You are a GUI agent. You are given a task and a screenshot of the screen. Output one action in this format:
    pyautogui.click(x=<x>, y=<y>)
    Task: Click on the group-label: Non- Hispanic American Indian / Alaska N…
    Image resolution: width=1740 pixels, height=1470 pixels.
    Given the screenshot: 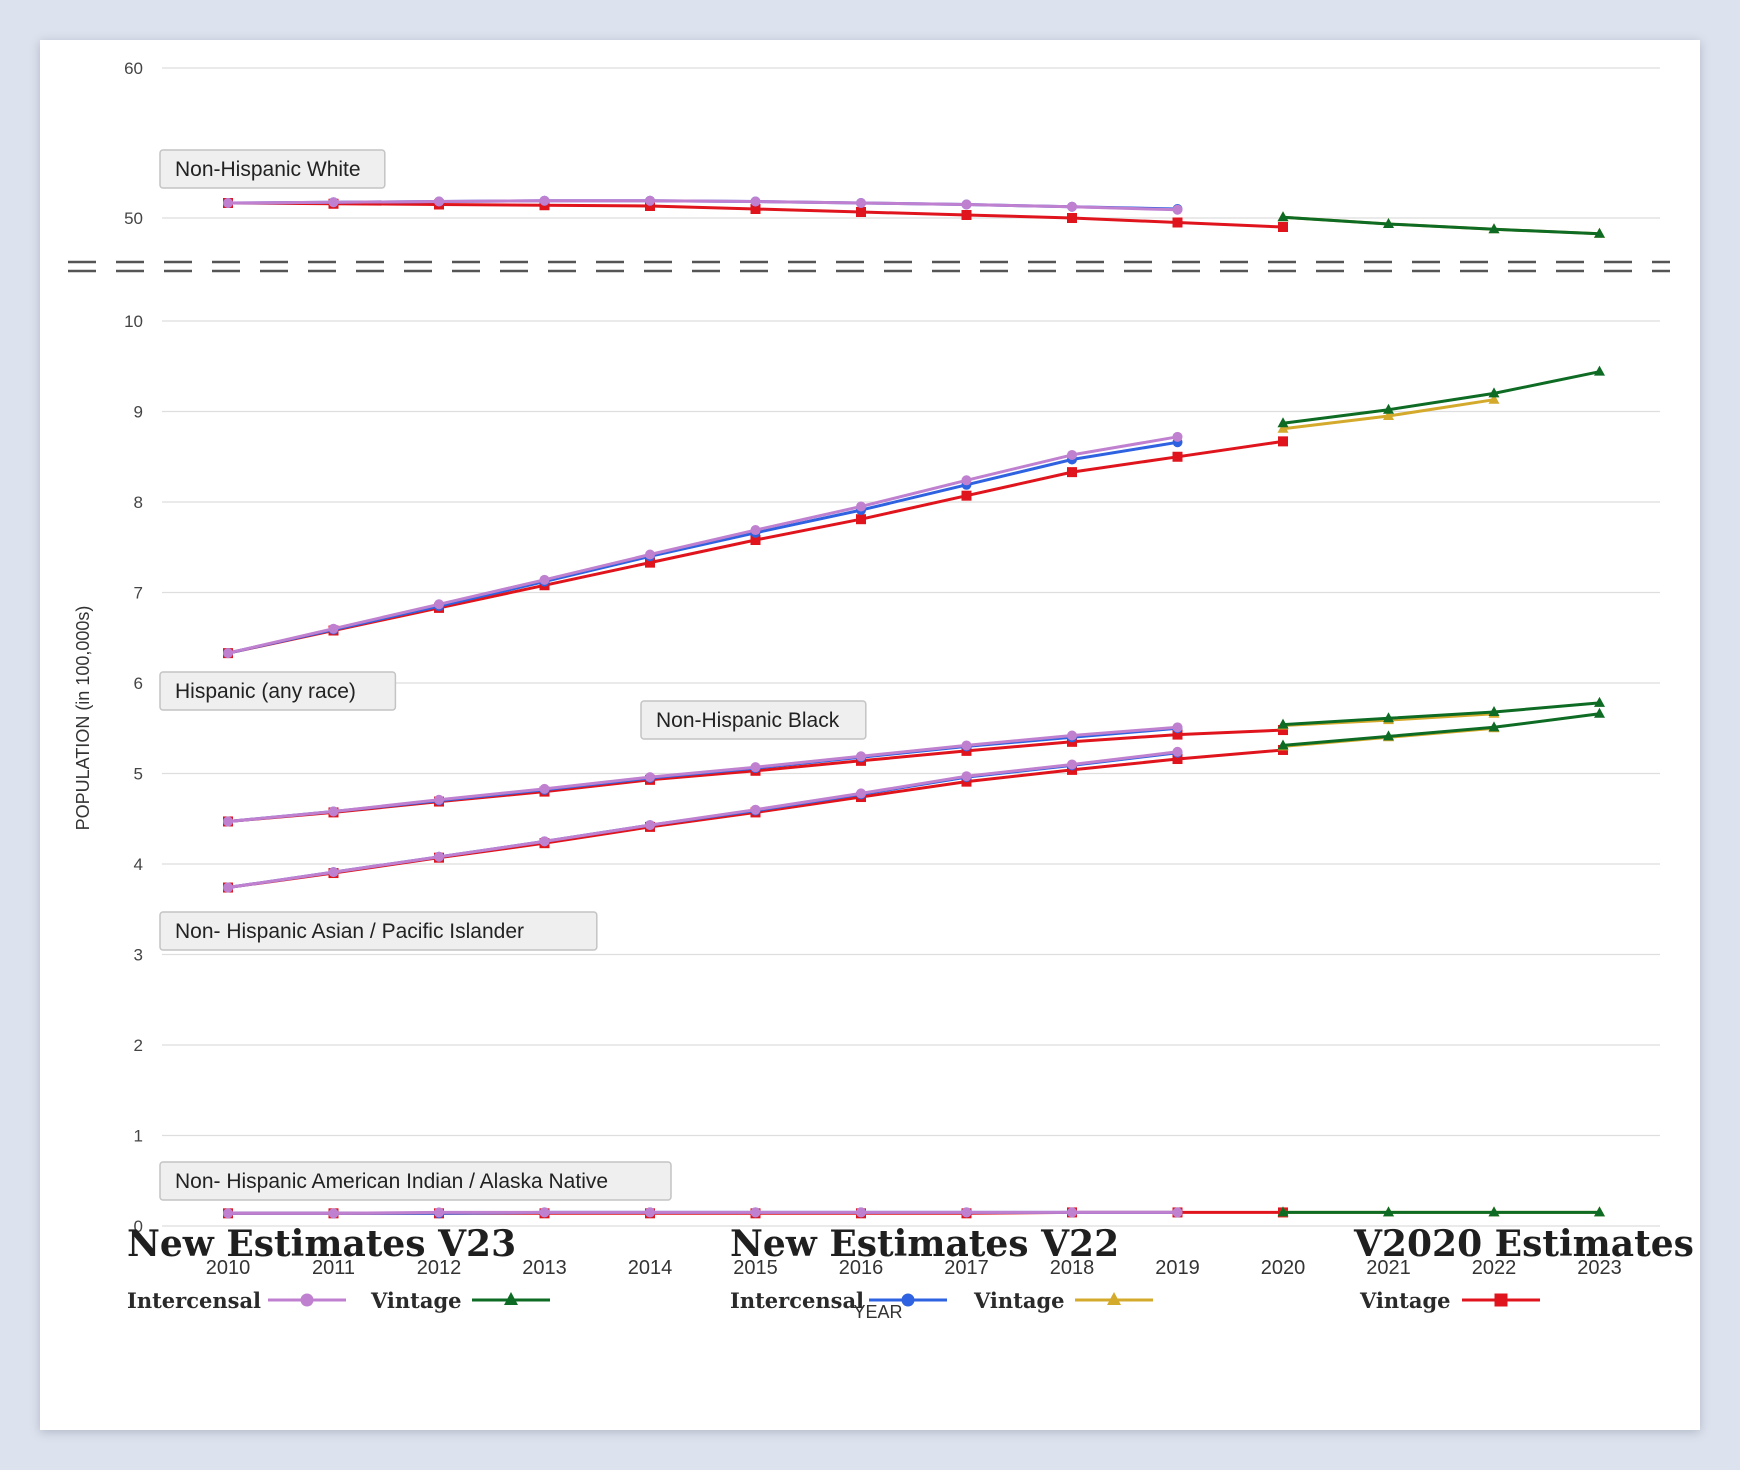 What is the action you would take?
    pyautogui.click(x=391, y=1181)
    